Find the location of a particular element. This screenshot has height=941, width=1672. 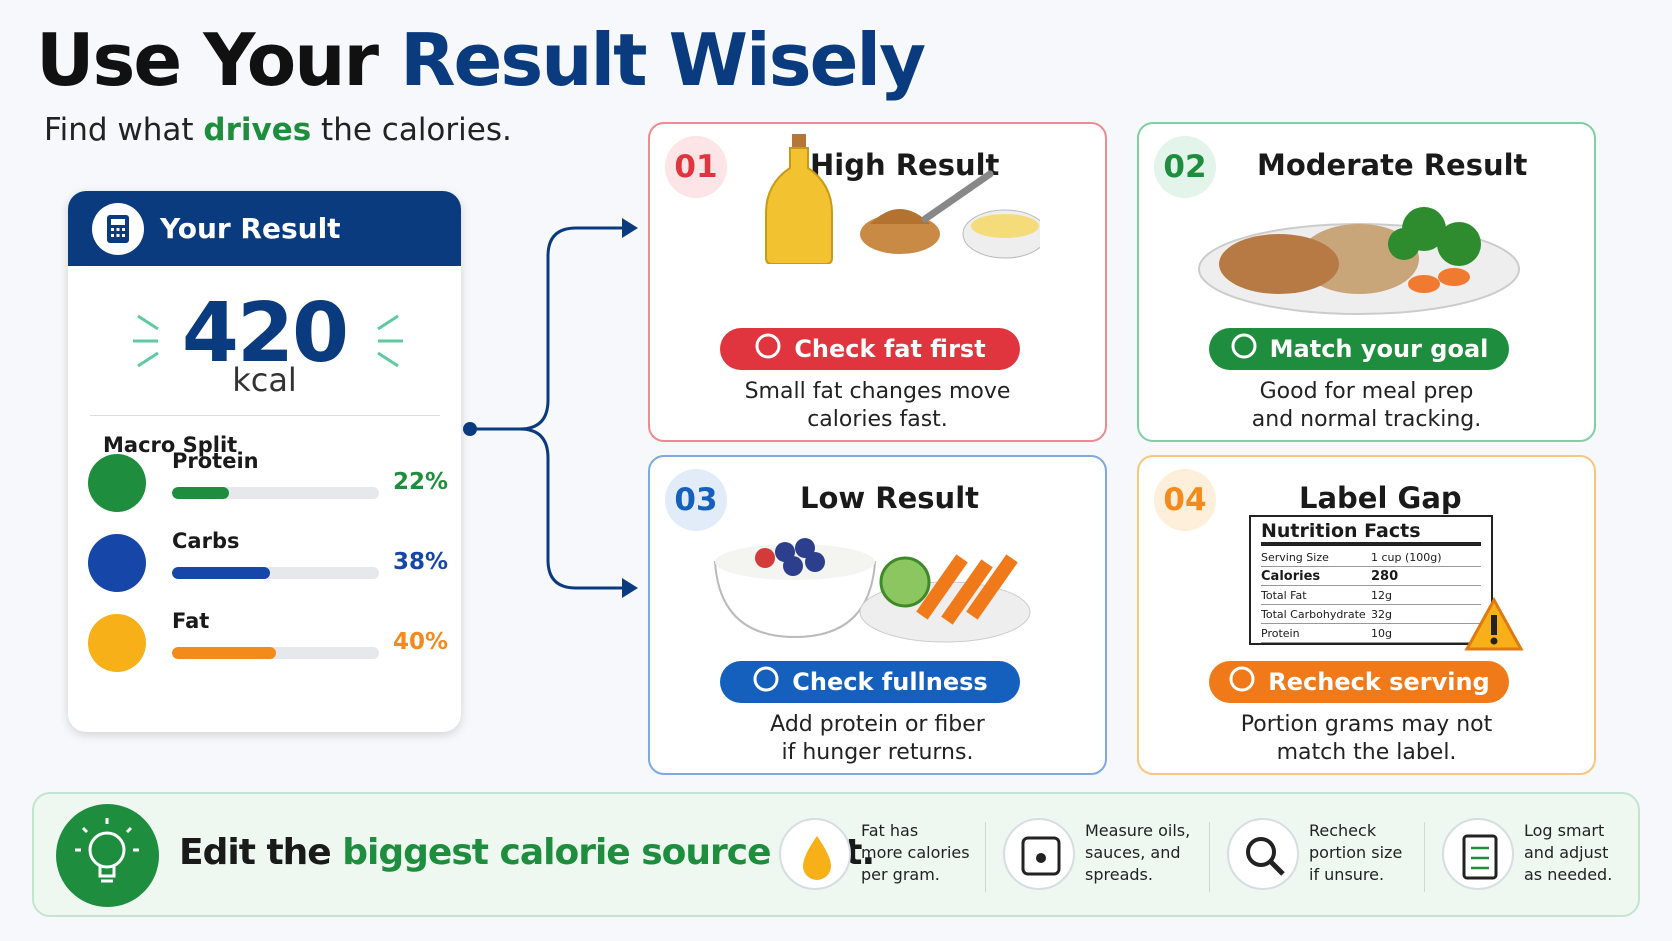

card-button: Match your goal is located at coordinates (1359, 349).